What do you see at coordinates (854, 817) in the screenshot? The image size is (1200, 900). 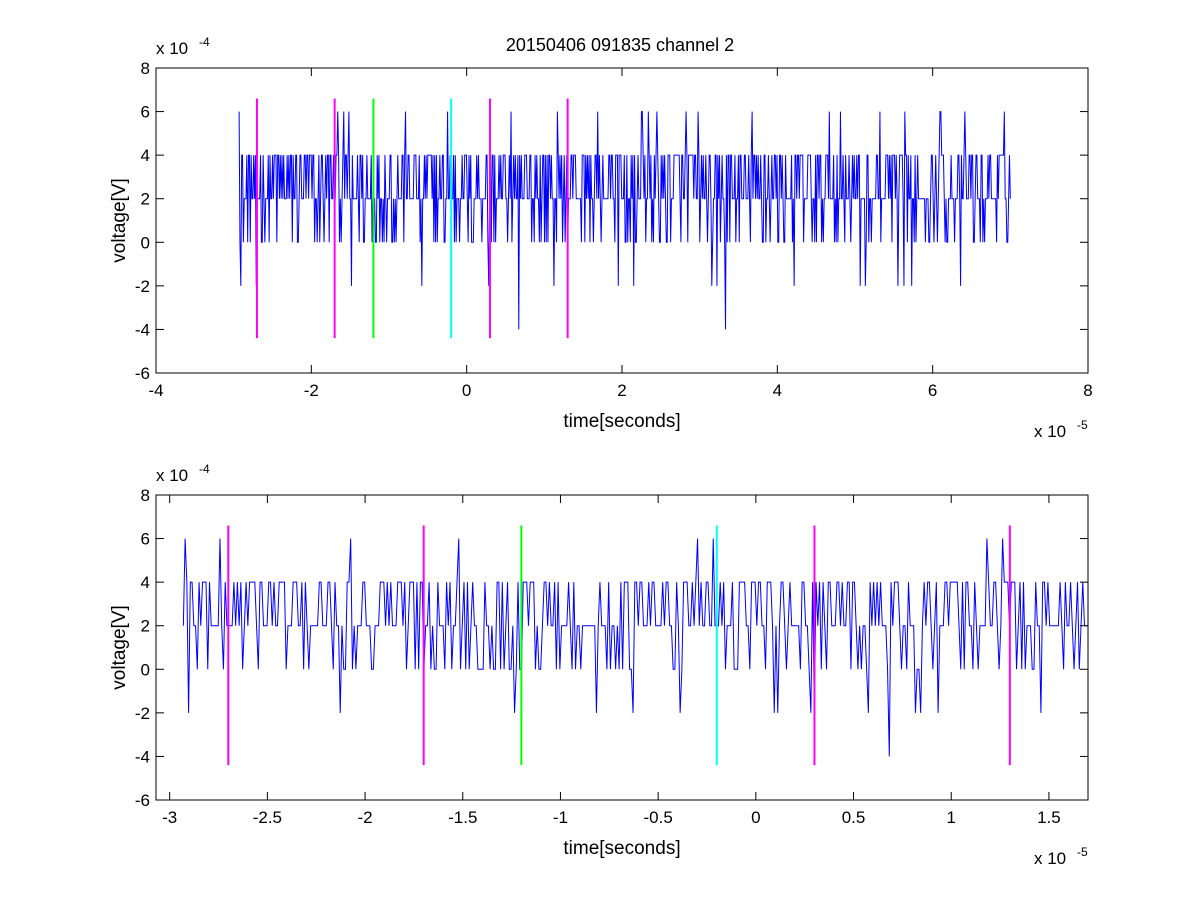 I see `x-tick-label: 0.5` at bounding box center [854, 817].